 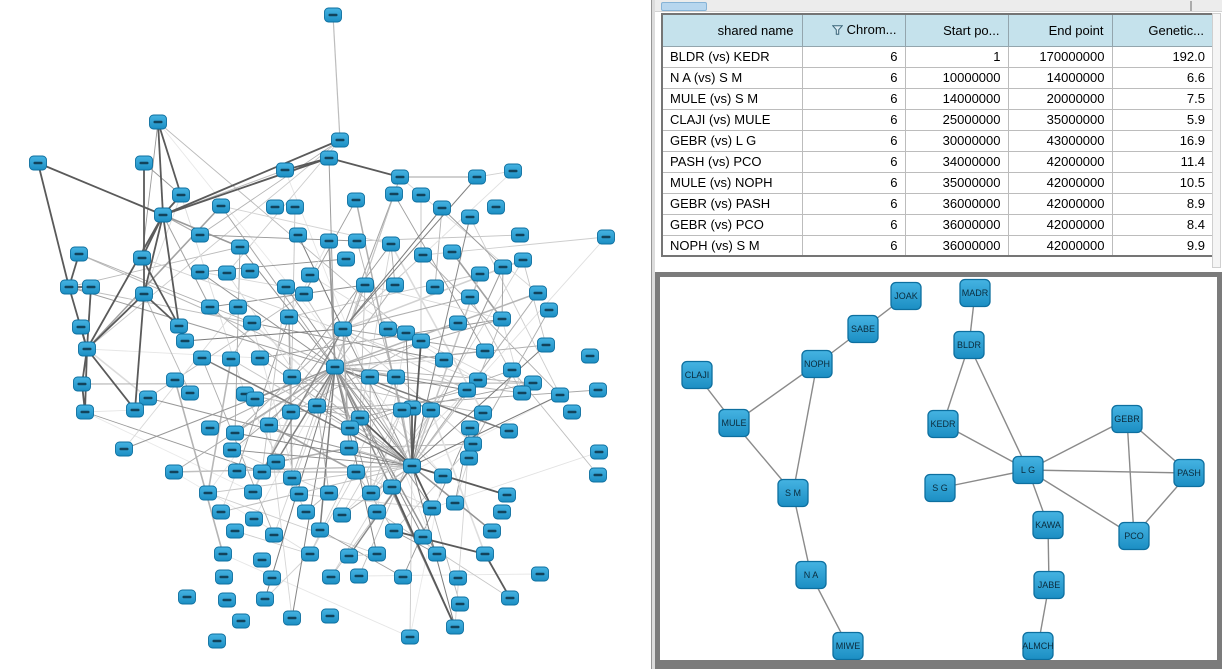 What do you see at coordinates (1060, 30) in the screenshot?
I see `column-header-3: End point` at bounding box center [1060, 30].